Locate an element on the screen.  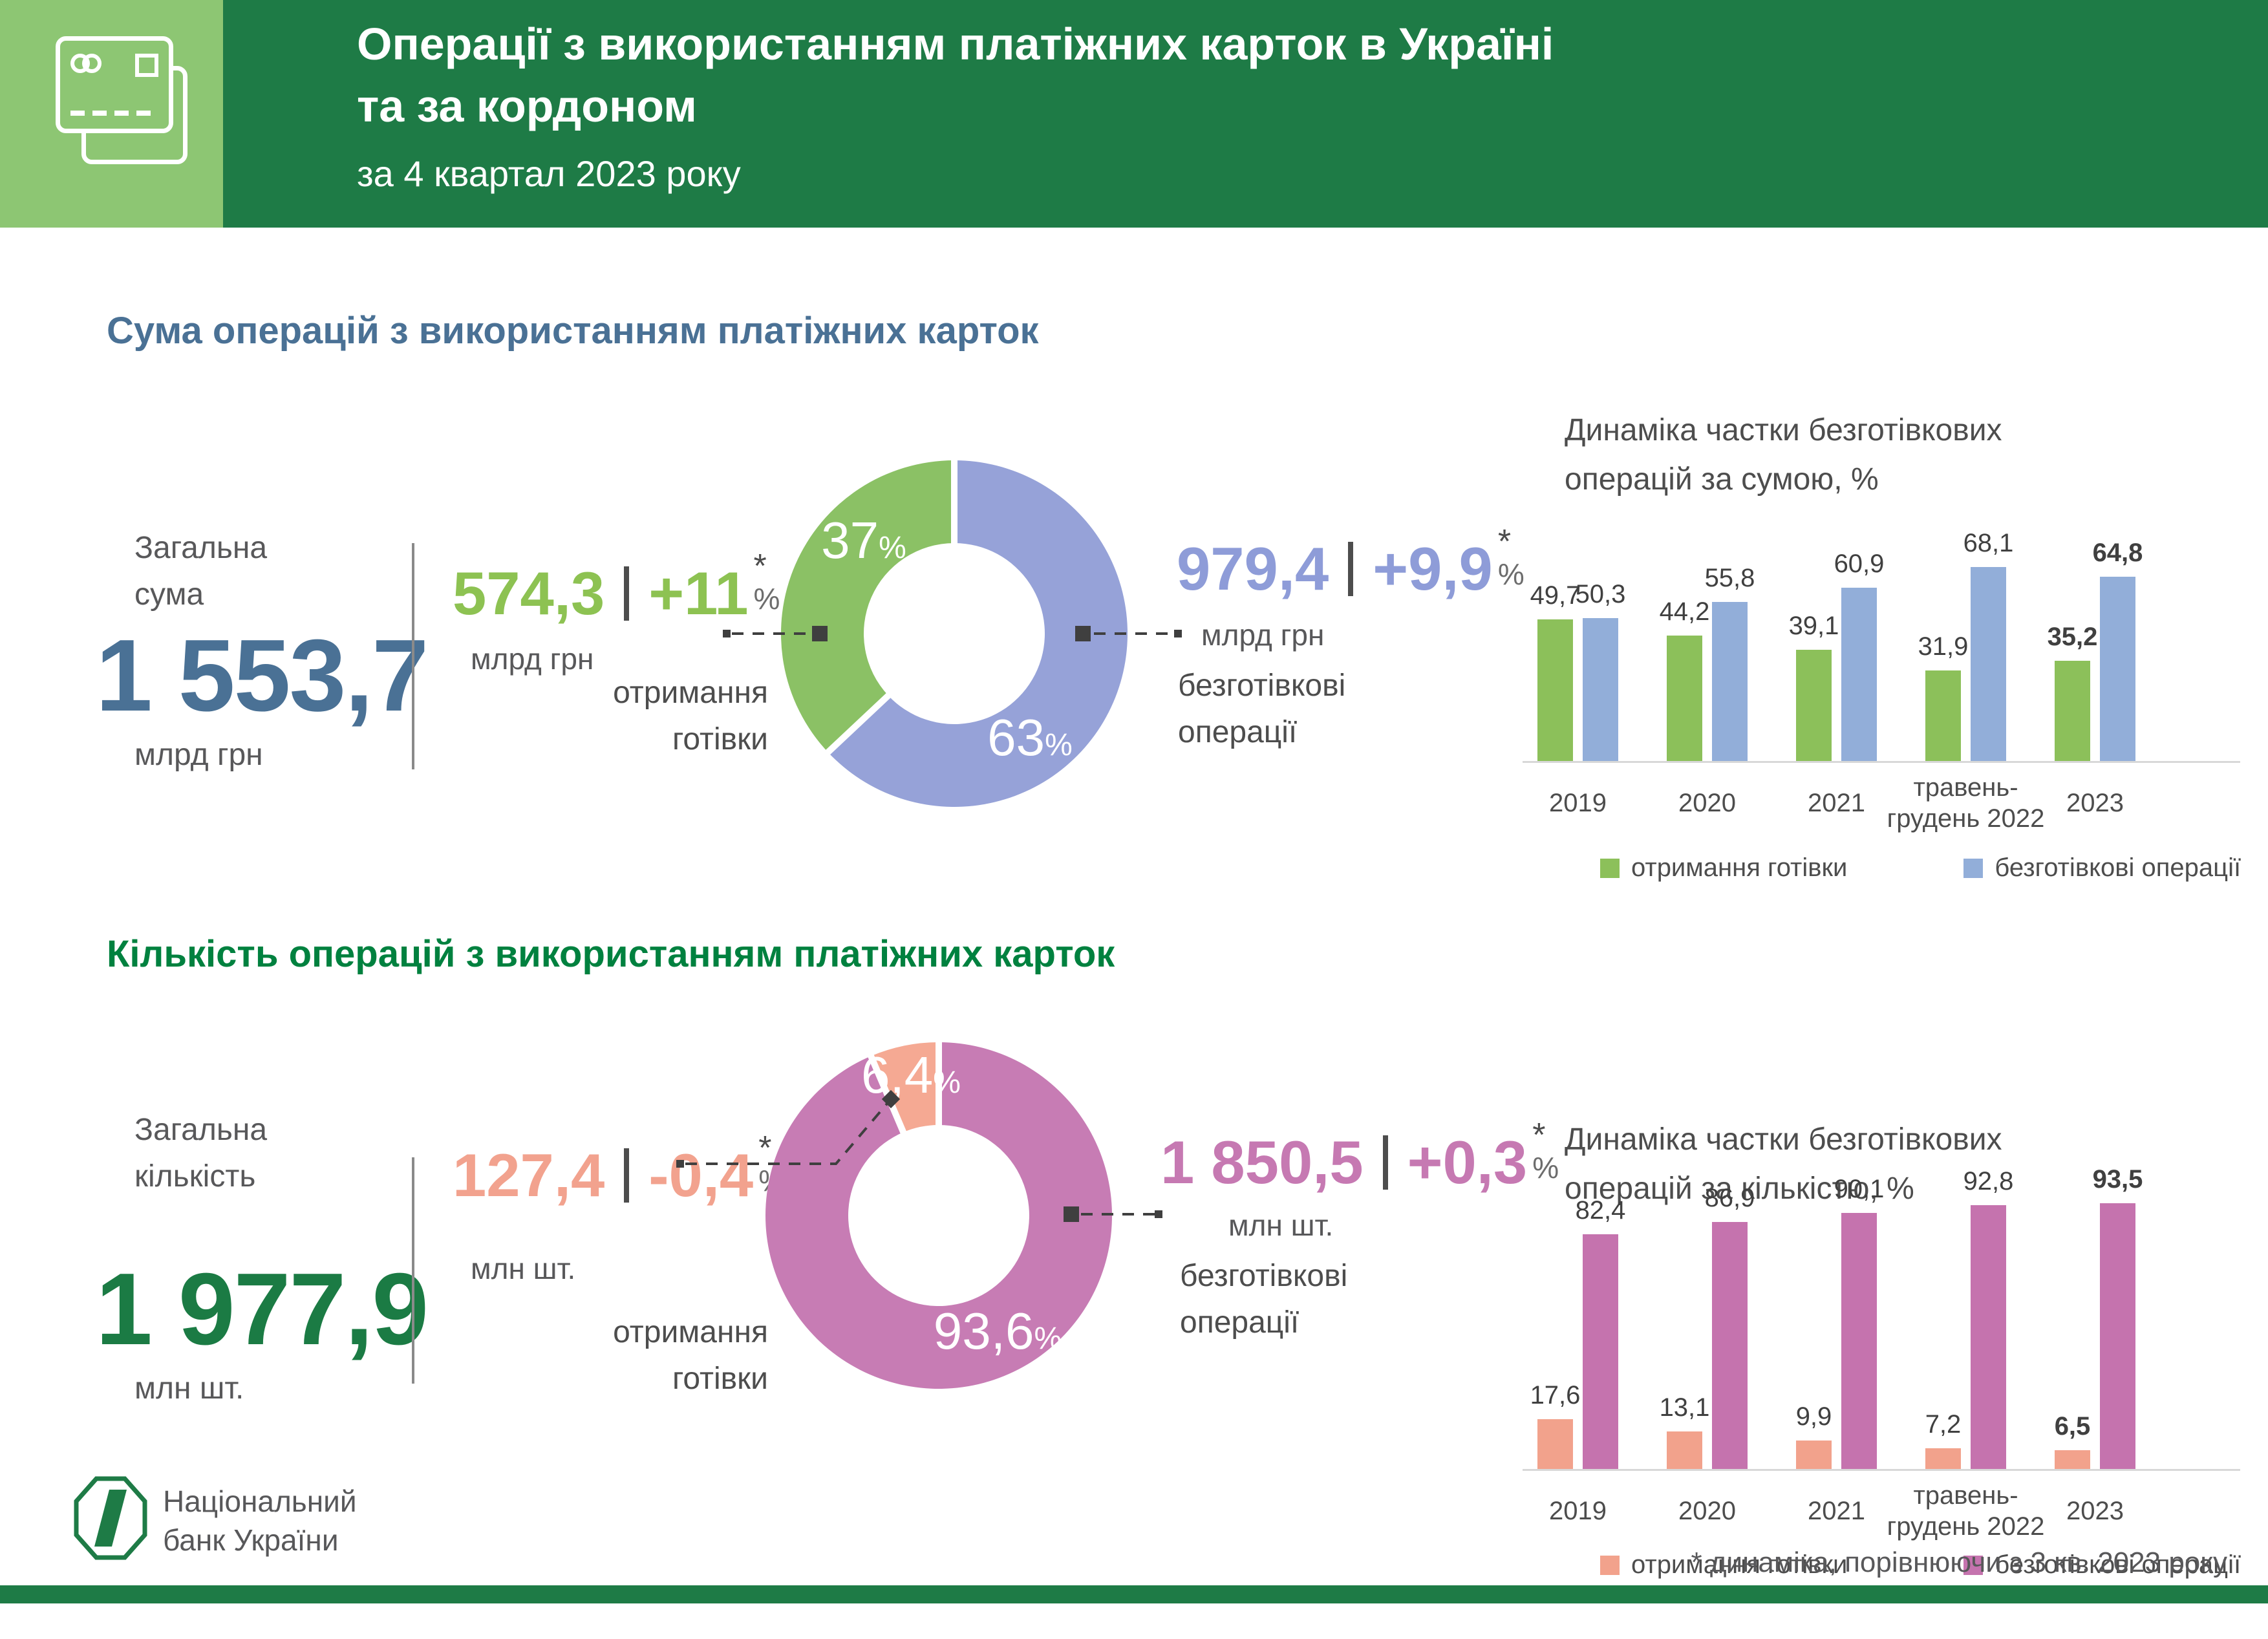
payment-cards-icon is located at coordinates (123, 107).